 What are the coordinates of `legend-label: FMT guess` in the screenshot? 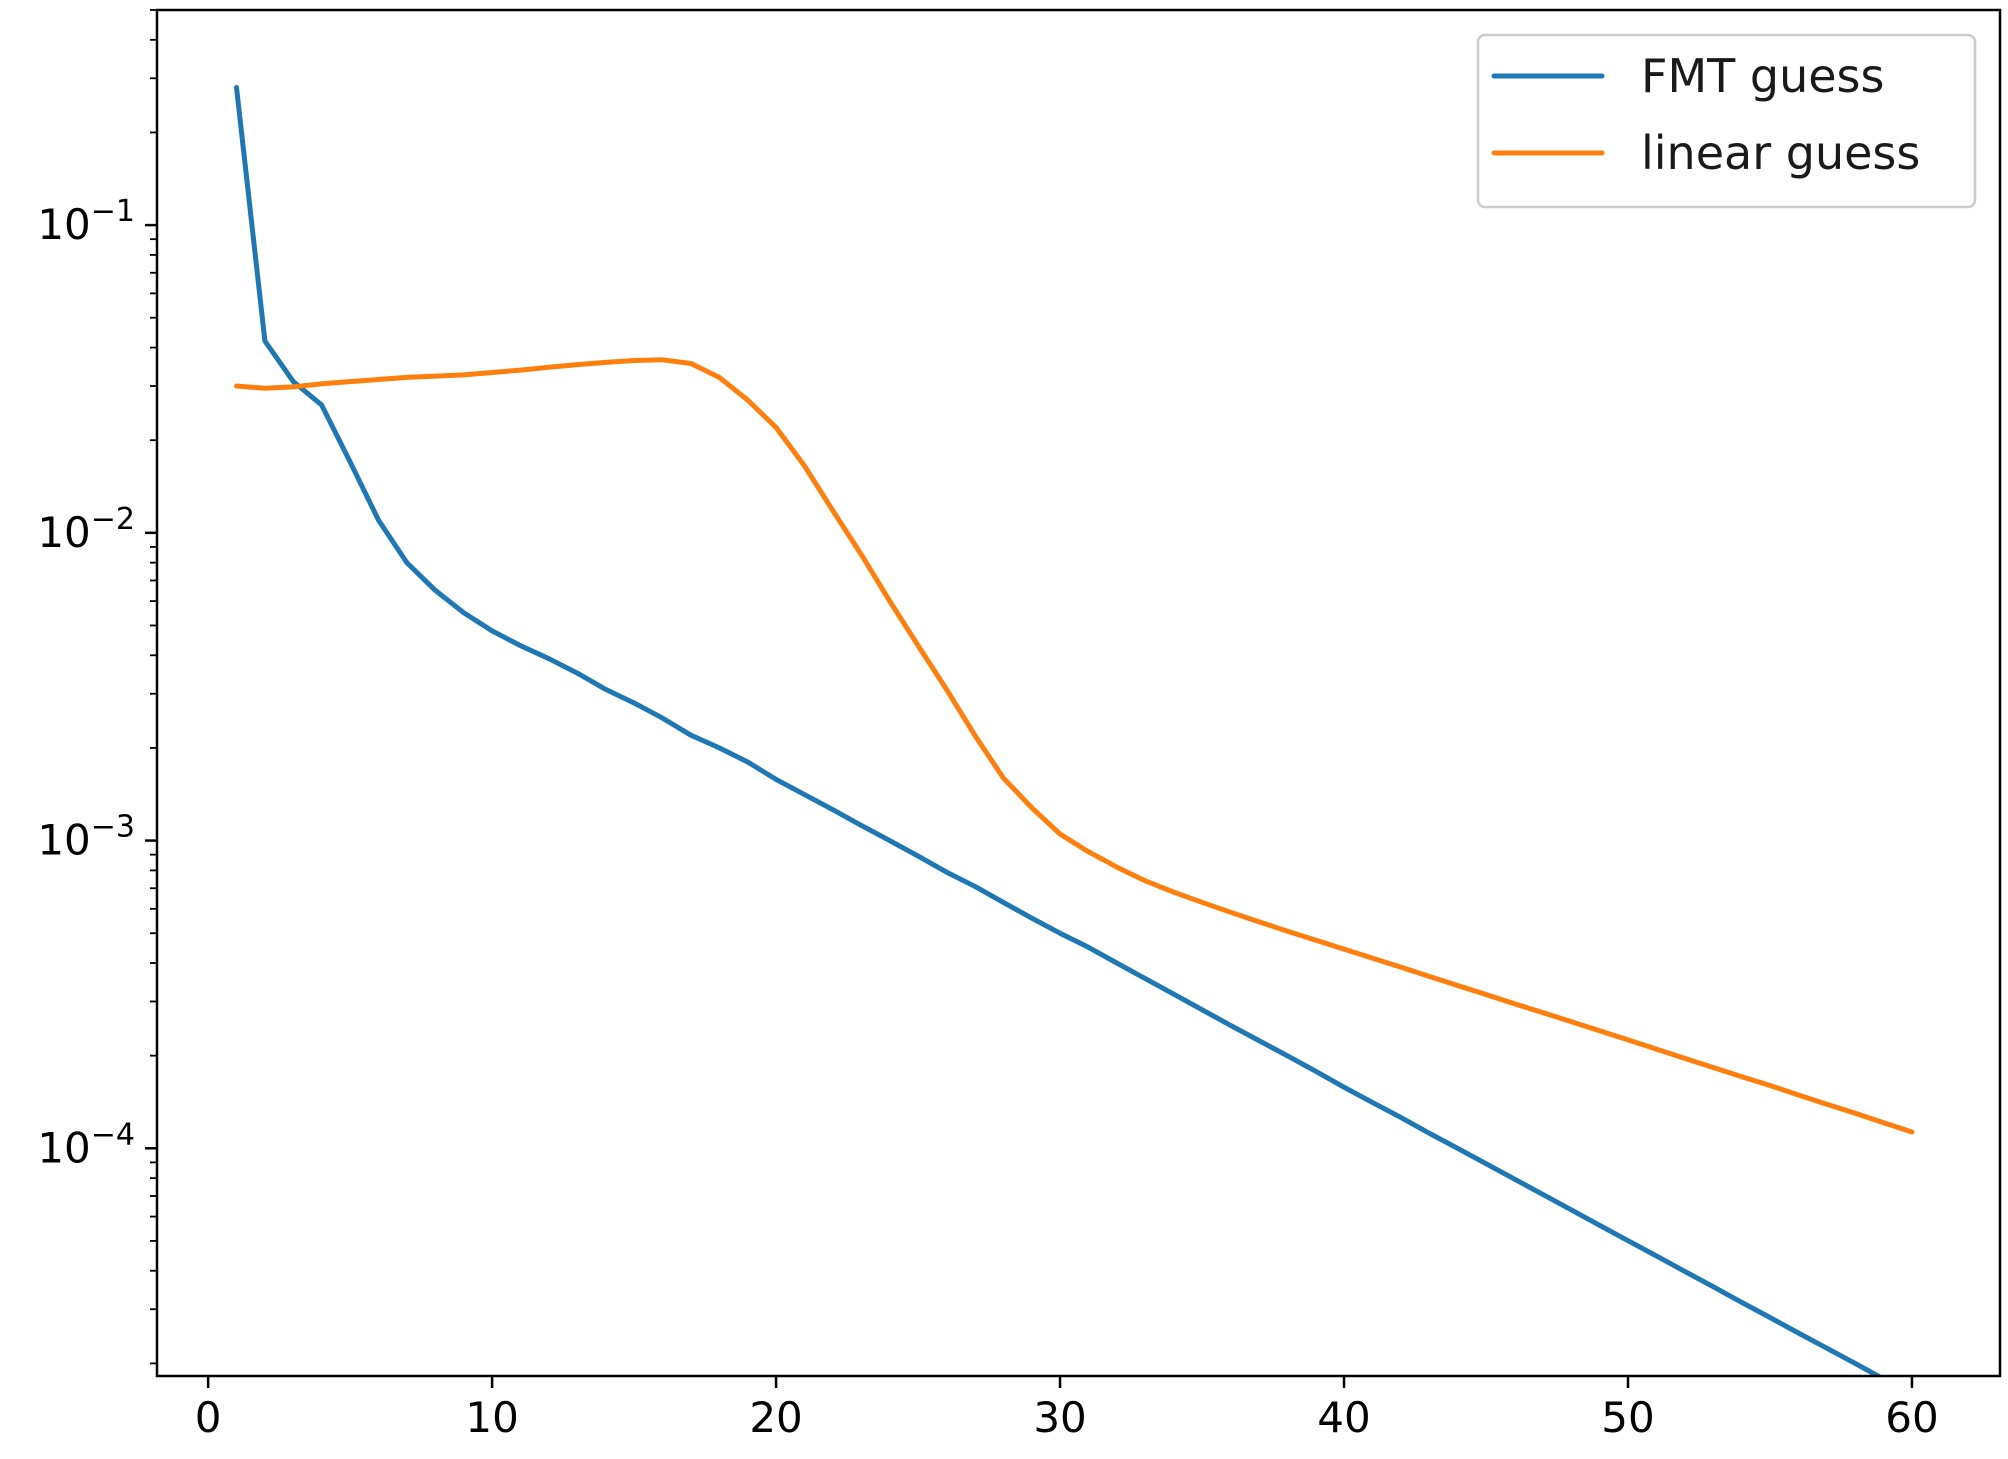 It's located at (1762, 76).